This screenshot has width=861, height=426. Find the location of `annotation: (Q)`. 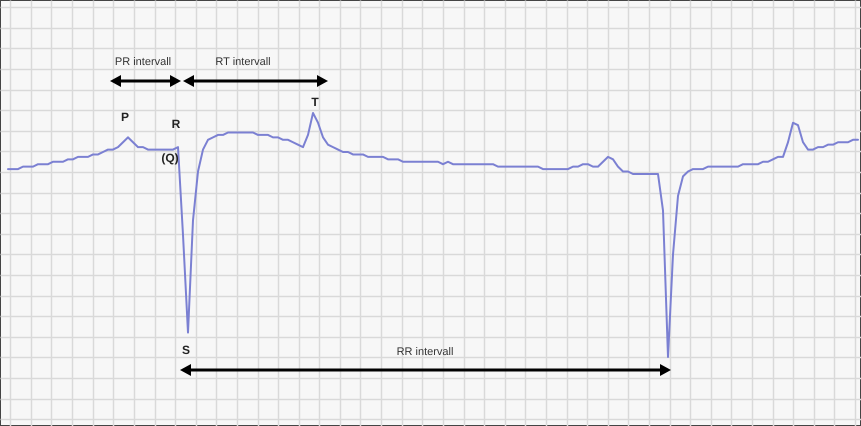

annotation: (Q) is located at coordinates (170, 158).